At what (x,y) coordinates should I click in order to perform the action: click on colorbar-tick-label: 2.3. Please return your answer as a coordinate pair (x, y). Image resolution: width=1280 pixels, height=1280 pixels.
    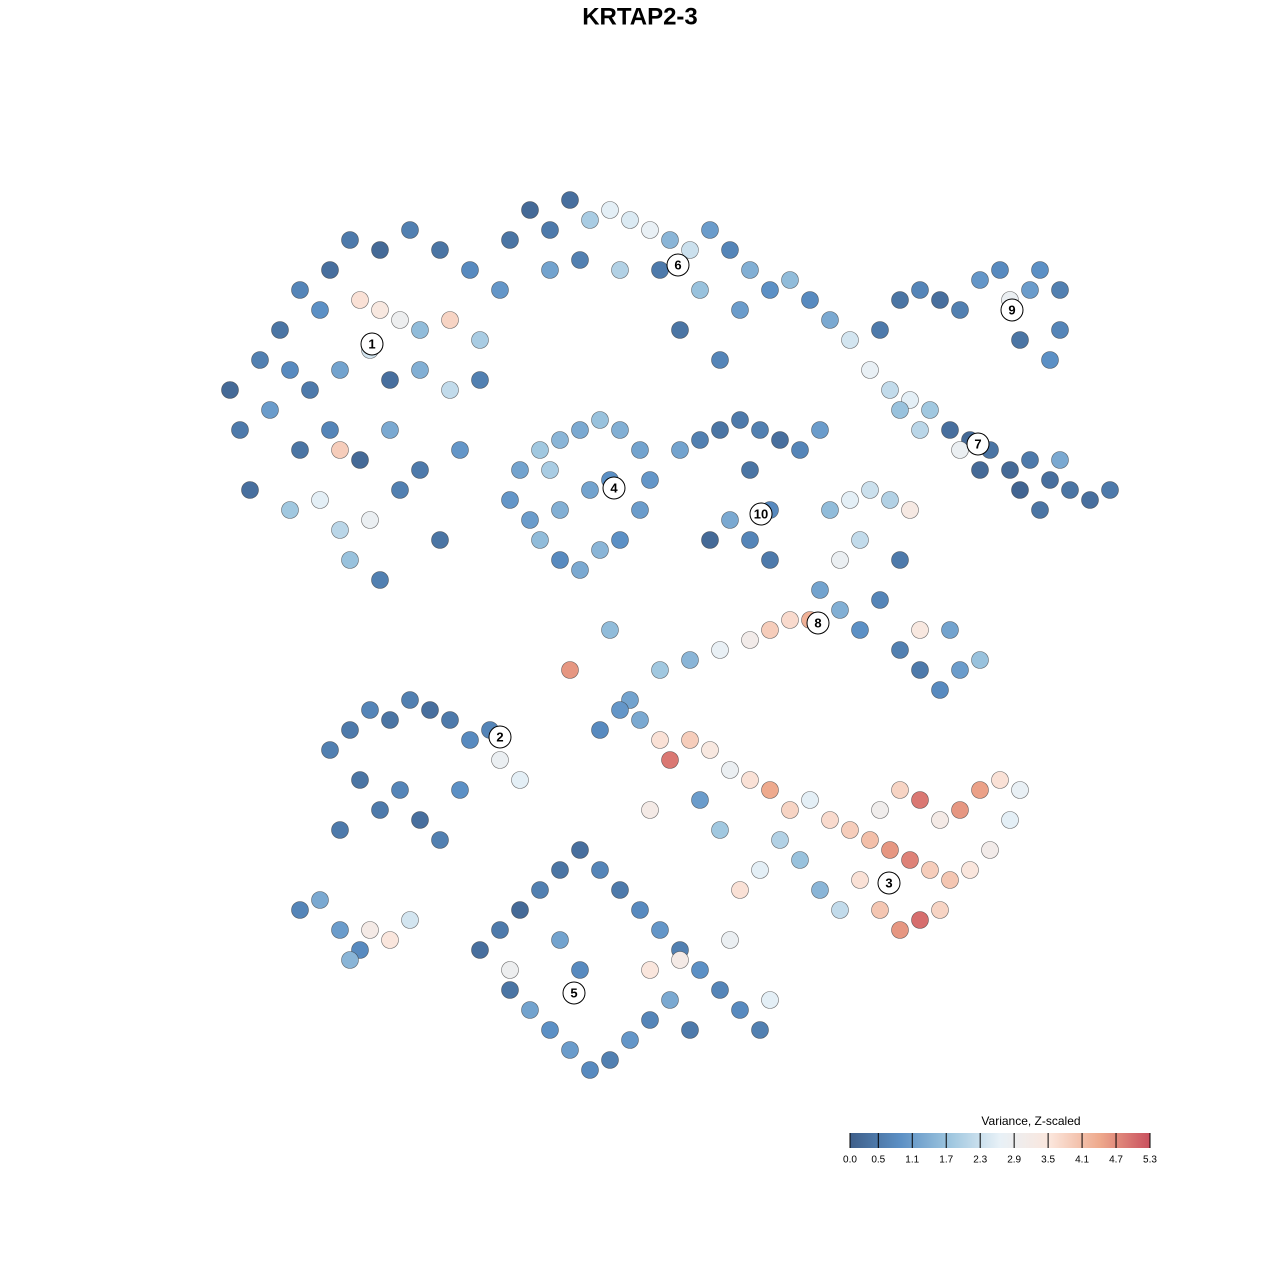
    Looking at the image, I should click on (980, 1160).